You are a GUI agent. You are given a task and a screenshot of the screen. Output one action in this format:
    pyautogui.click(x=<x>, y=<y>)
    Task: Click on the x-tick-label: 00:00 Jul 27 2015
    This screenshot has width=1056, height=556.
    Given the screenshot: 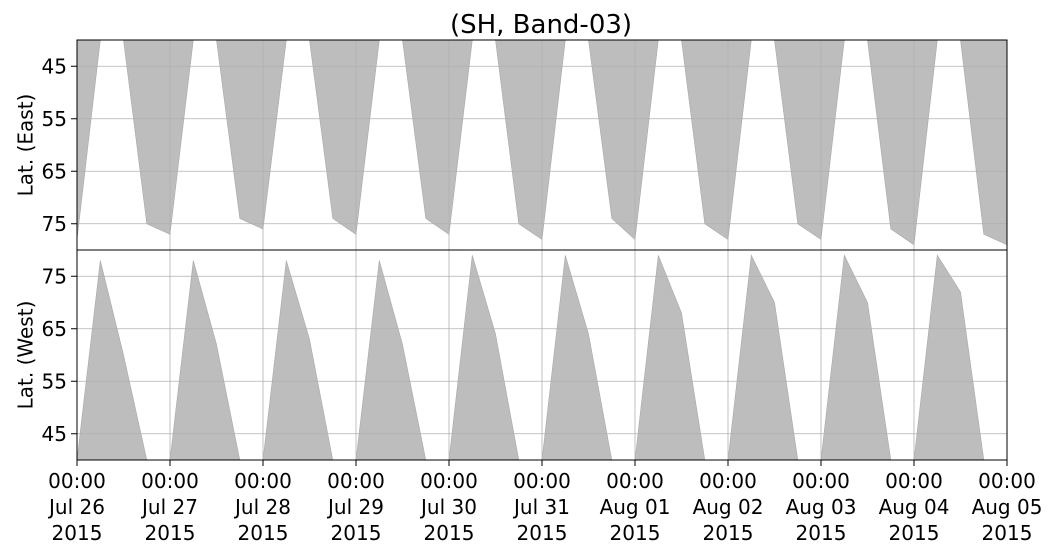 What is the action you would take?
    pyautogui.click(x=169, y=507)
    